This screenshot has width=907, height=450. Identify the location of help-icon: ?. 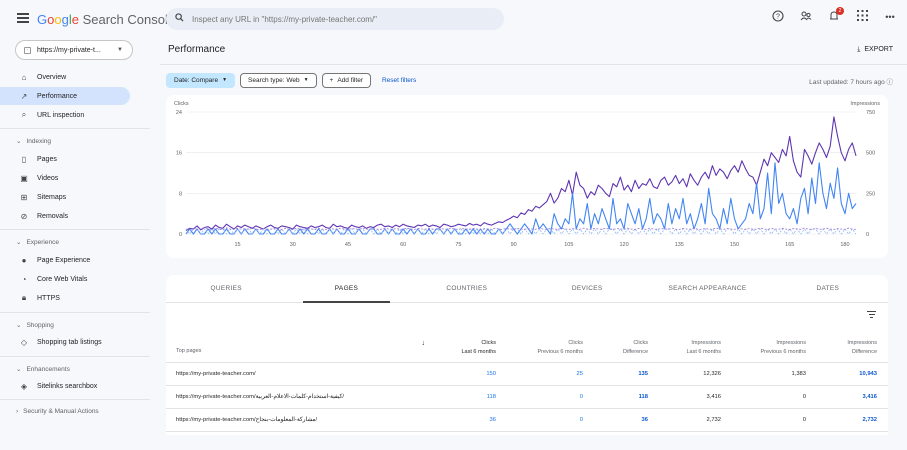
(778, 17).